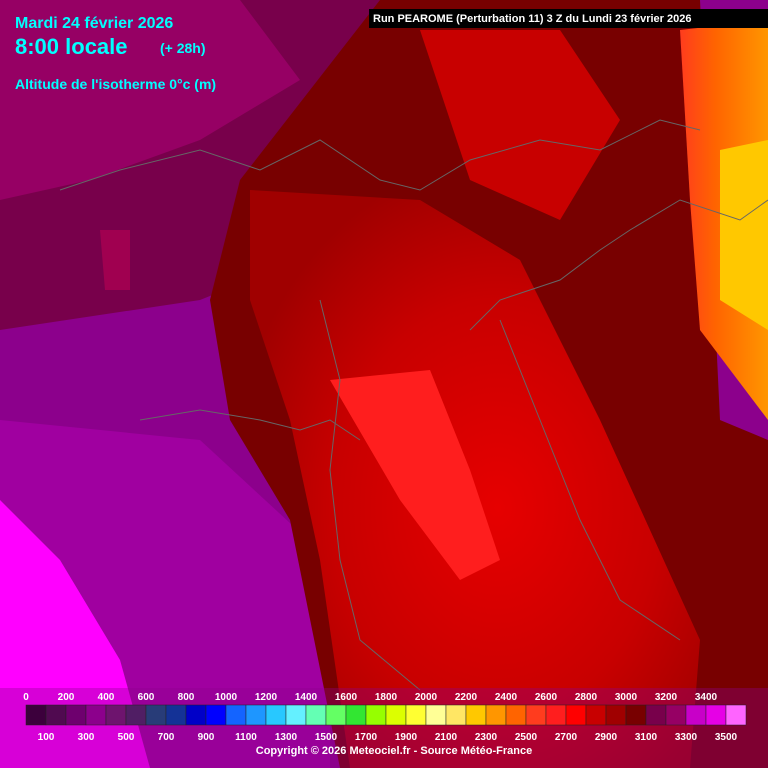 The width and height of the screenshot is (768, 773). I want to click on run-box, so click(568, 18).